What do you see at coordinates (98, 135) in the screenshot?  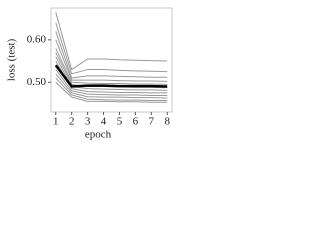 I see `x-axis-label: epoch` at bounding box center [98, 135].